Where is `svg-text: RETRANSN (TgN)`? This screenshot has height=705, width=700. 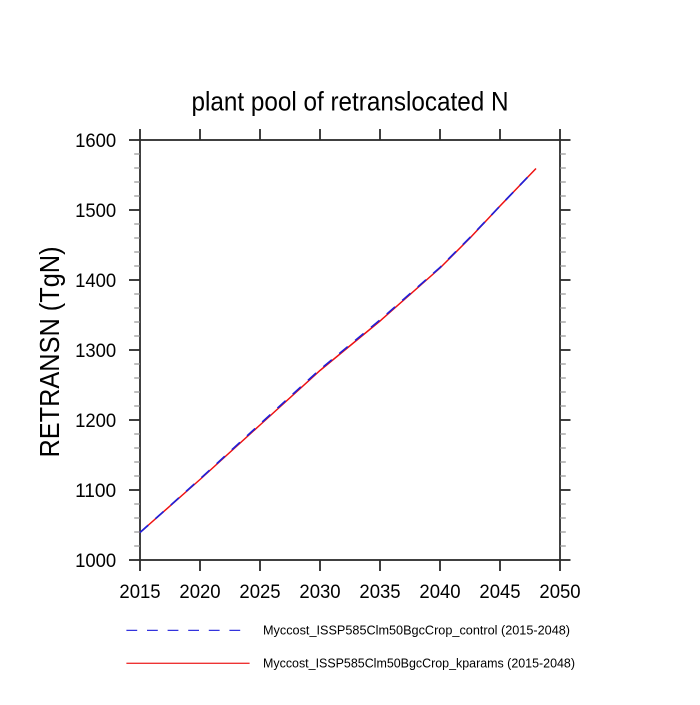 svg-text: RETRANSN (TgN) is located at coordinates (49, 352).